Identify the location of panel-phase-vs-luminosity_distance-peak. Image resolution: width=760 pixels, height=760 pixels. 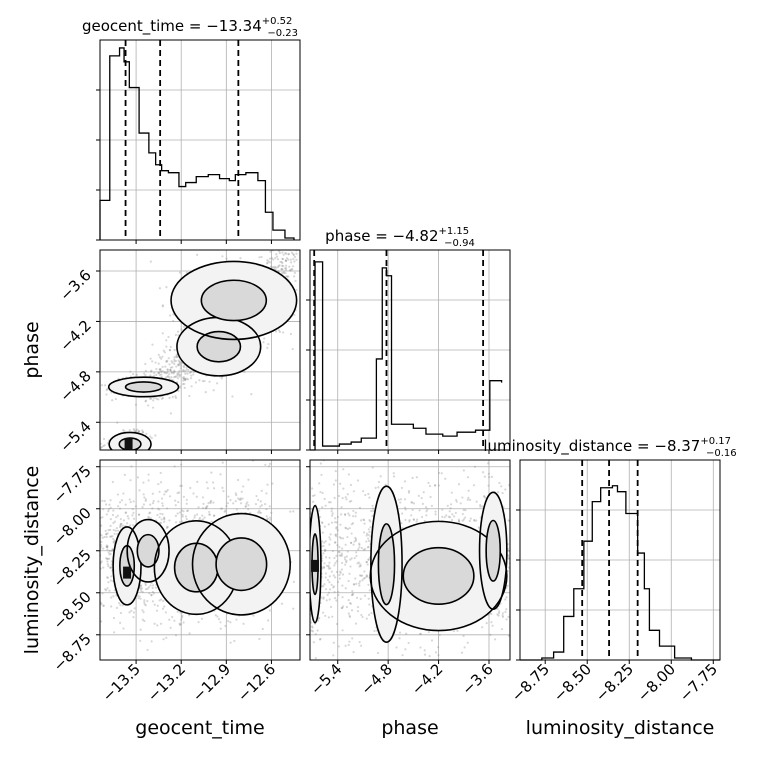
(315, 565).